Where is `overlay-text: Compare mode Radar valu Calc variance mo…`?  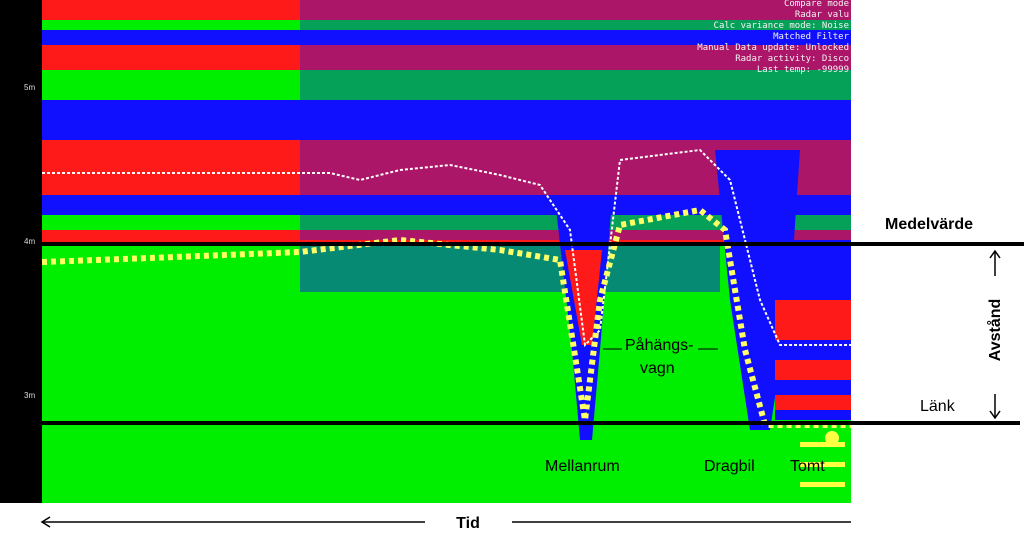
overlay-text: Compare mode Radar valu Calc variance mo… is located at coordinates (773, 37).